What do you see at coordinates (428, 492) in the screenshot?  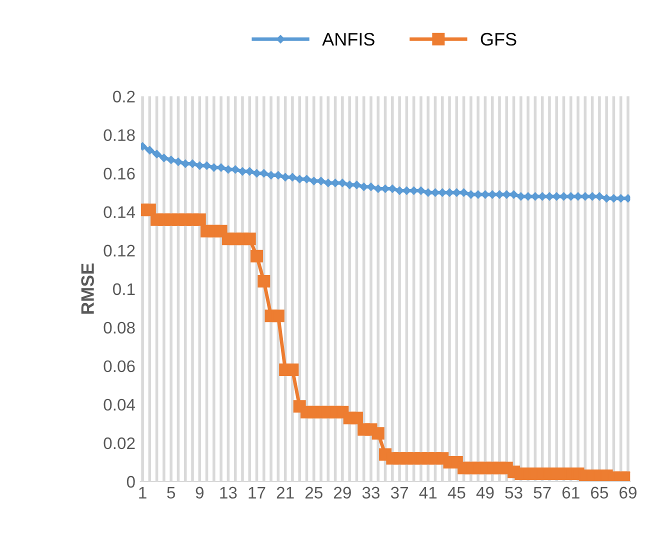 I see `x-tick-label: 41` at bounding box center [428, 492].